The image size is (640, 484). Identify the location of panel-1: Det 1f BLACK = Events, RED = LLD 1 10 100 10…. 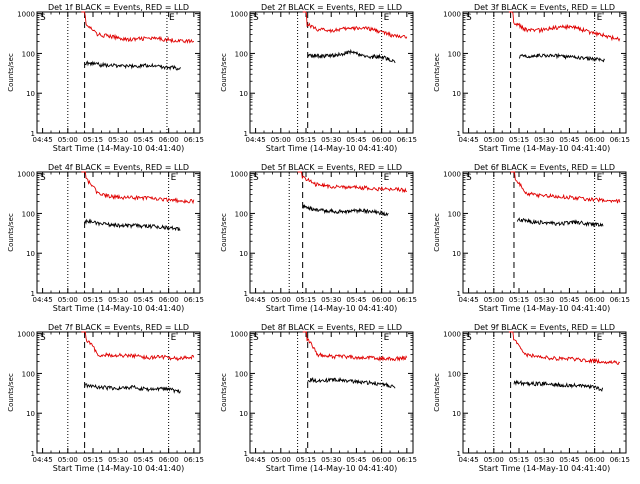
(105, 78).